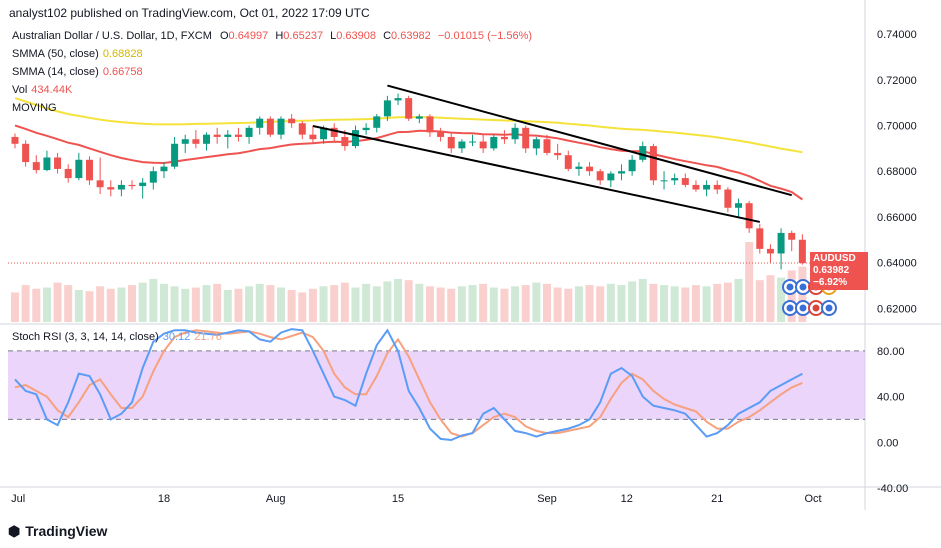 This screenshot has width=941, height=548. What do you see at coordinates (436, 385) in the screenshot?
I see `stoch-band` at bounding box center [436, 385].